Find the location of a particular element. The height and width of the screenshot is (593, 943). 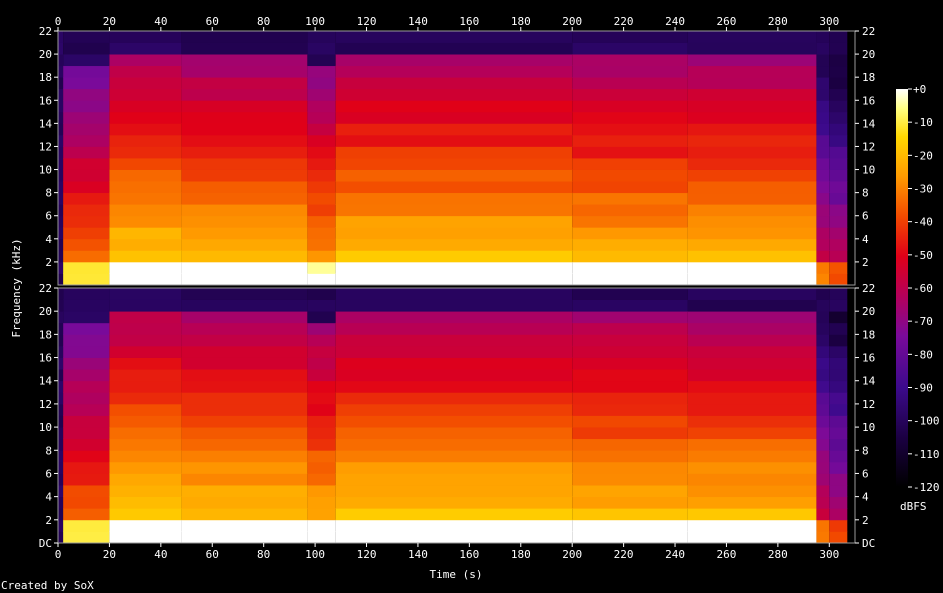

y-tick-label: 18 is located at coordinates (868, 334).